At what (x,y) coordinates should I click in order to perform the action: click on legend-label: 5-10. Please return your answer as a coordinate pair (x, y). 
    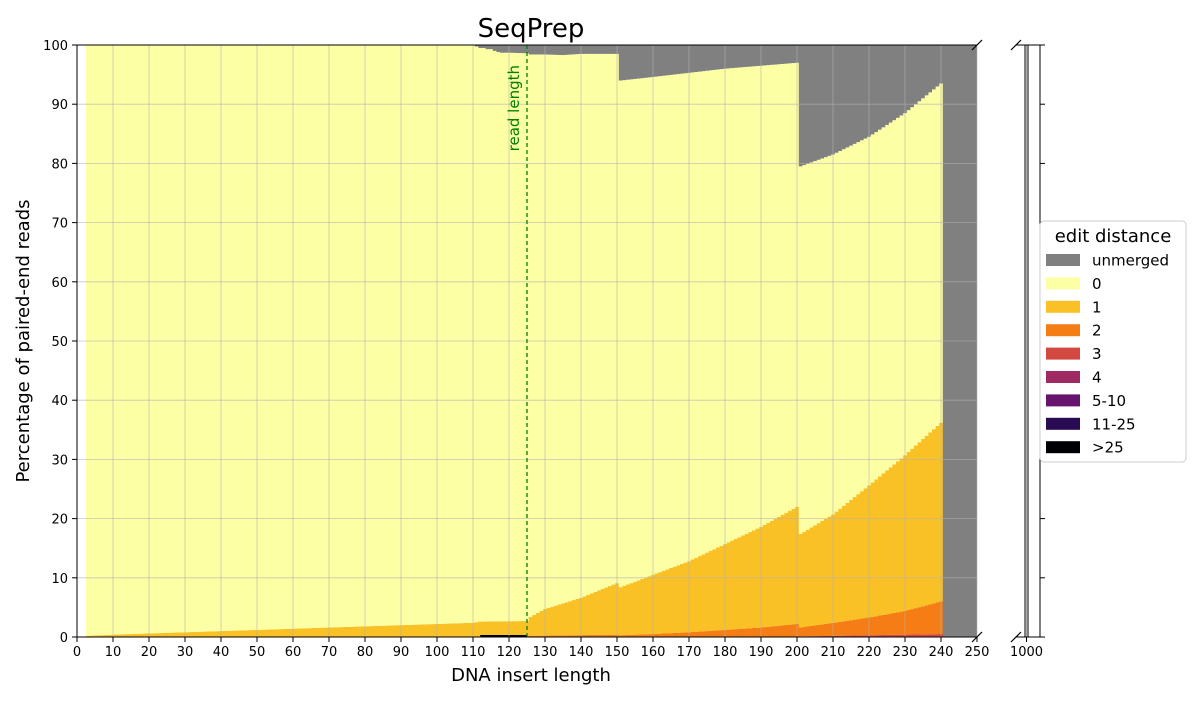
    Looking at the image, I should click on (1109, 401).